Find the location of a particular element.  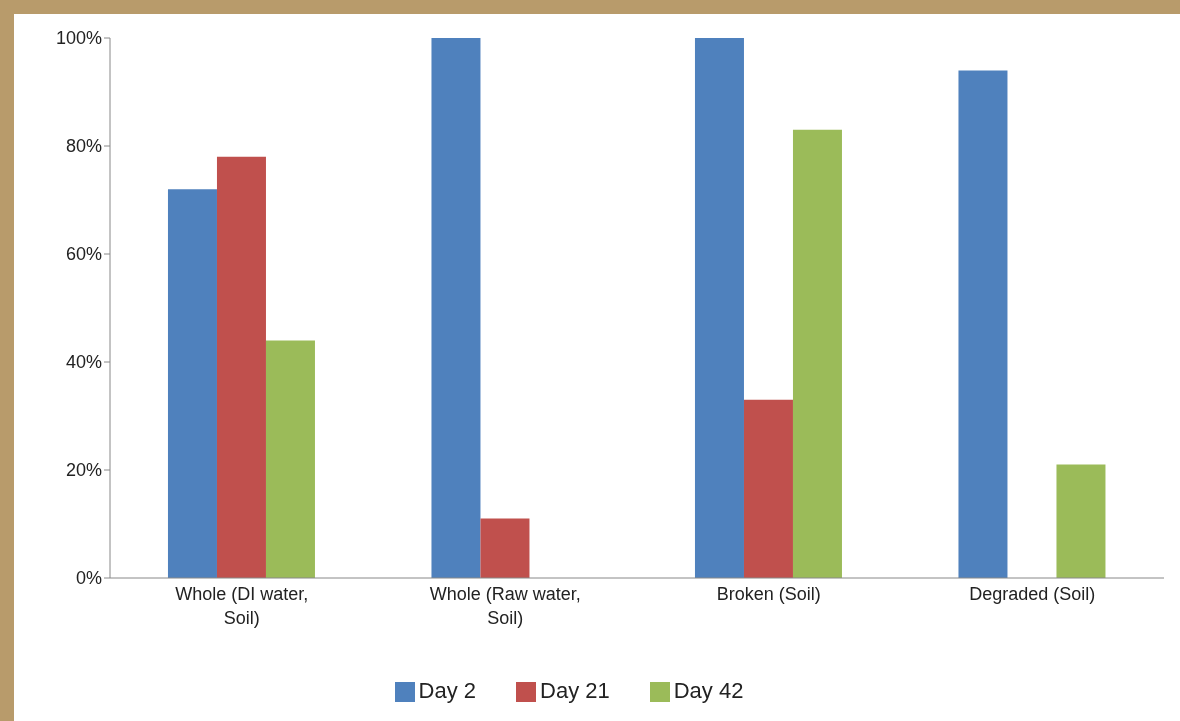

x-tick-label: Whole (Raw water, Soil) is located at coordinates (505, 606).